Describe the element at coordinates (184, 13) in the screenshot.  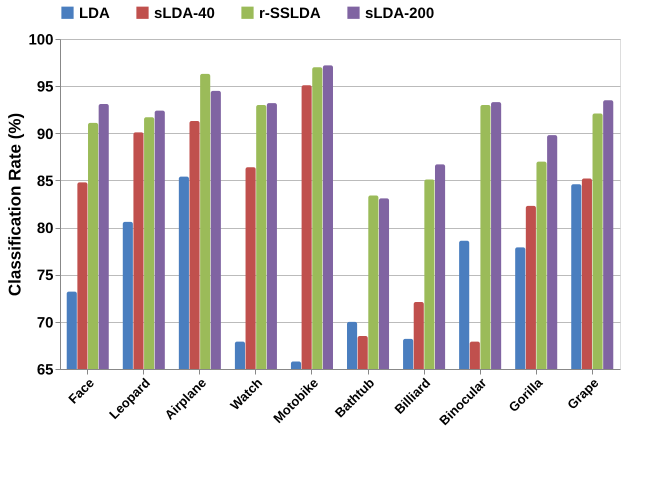
I see `legend-label: sLDA-40` at that location.